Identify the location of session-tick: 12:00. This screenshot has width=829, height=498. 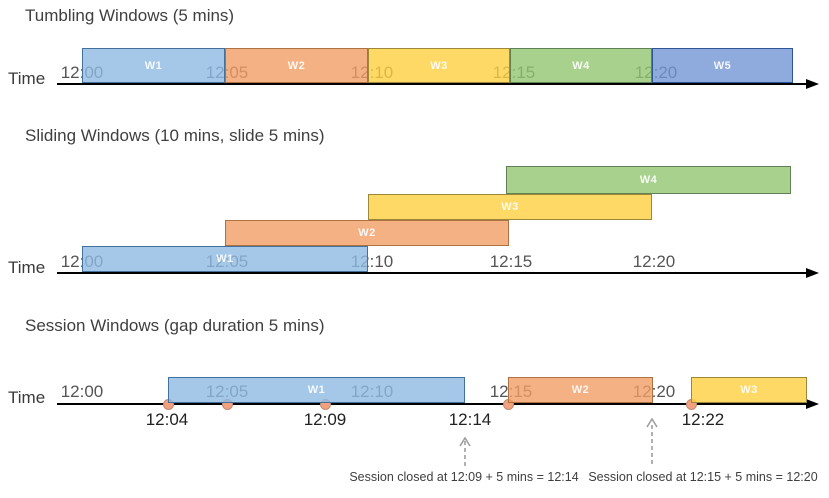
(82, 391).